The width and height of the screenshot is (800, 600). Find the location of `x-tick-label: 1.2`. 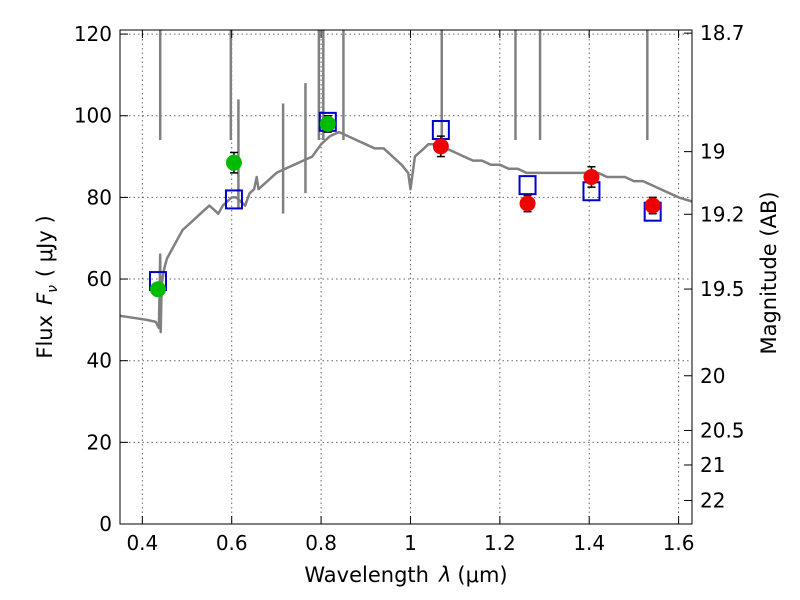

x-tick-label: 1.2 is located at coordinates (500, 543).